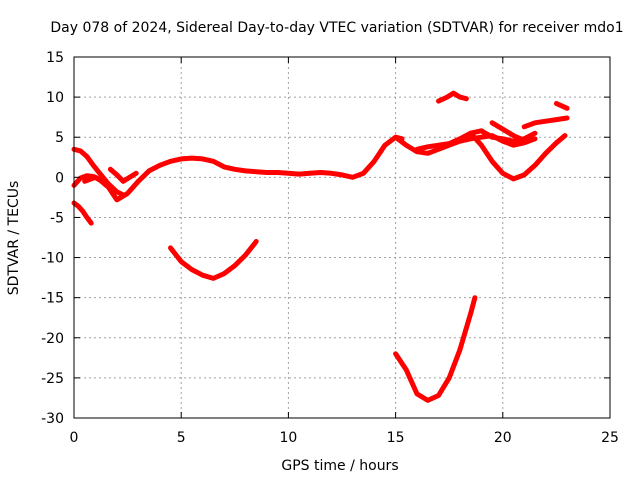  I want to click on y-tick-label: 15, so click(55, 58).